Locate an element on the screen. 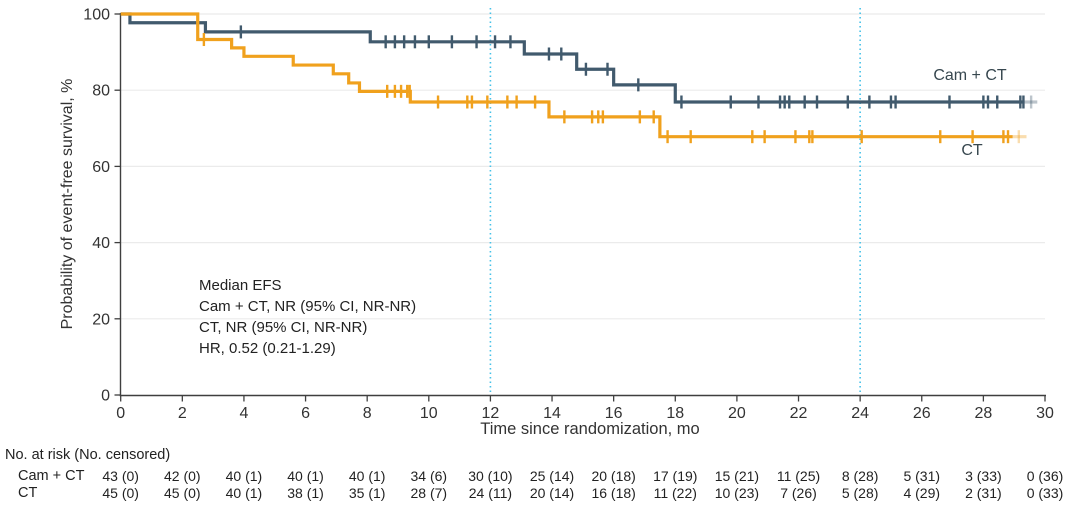  svg-text: 40 is located at coordinates (101, 243).